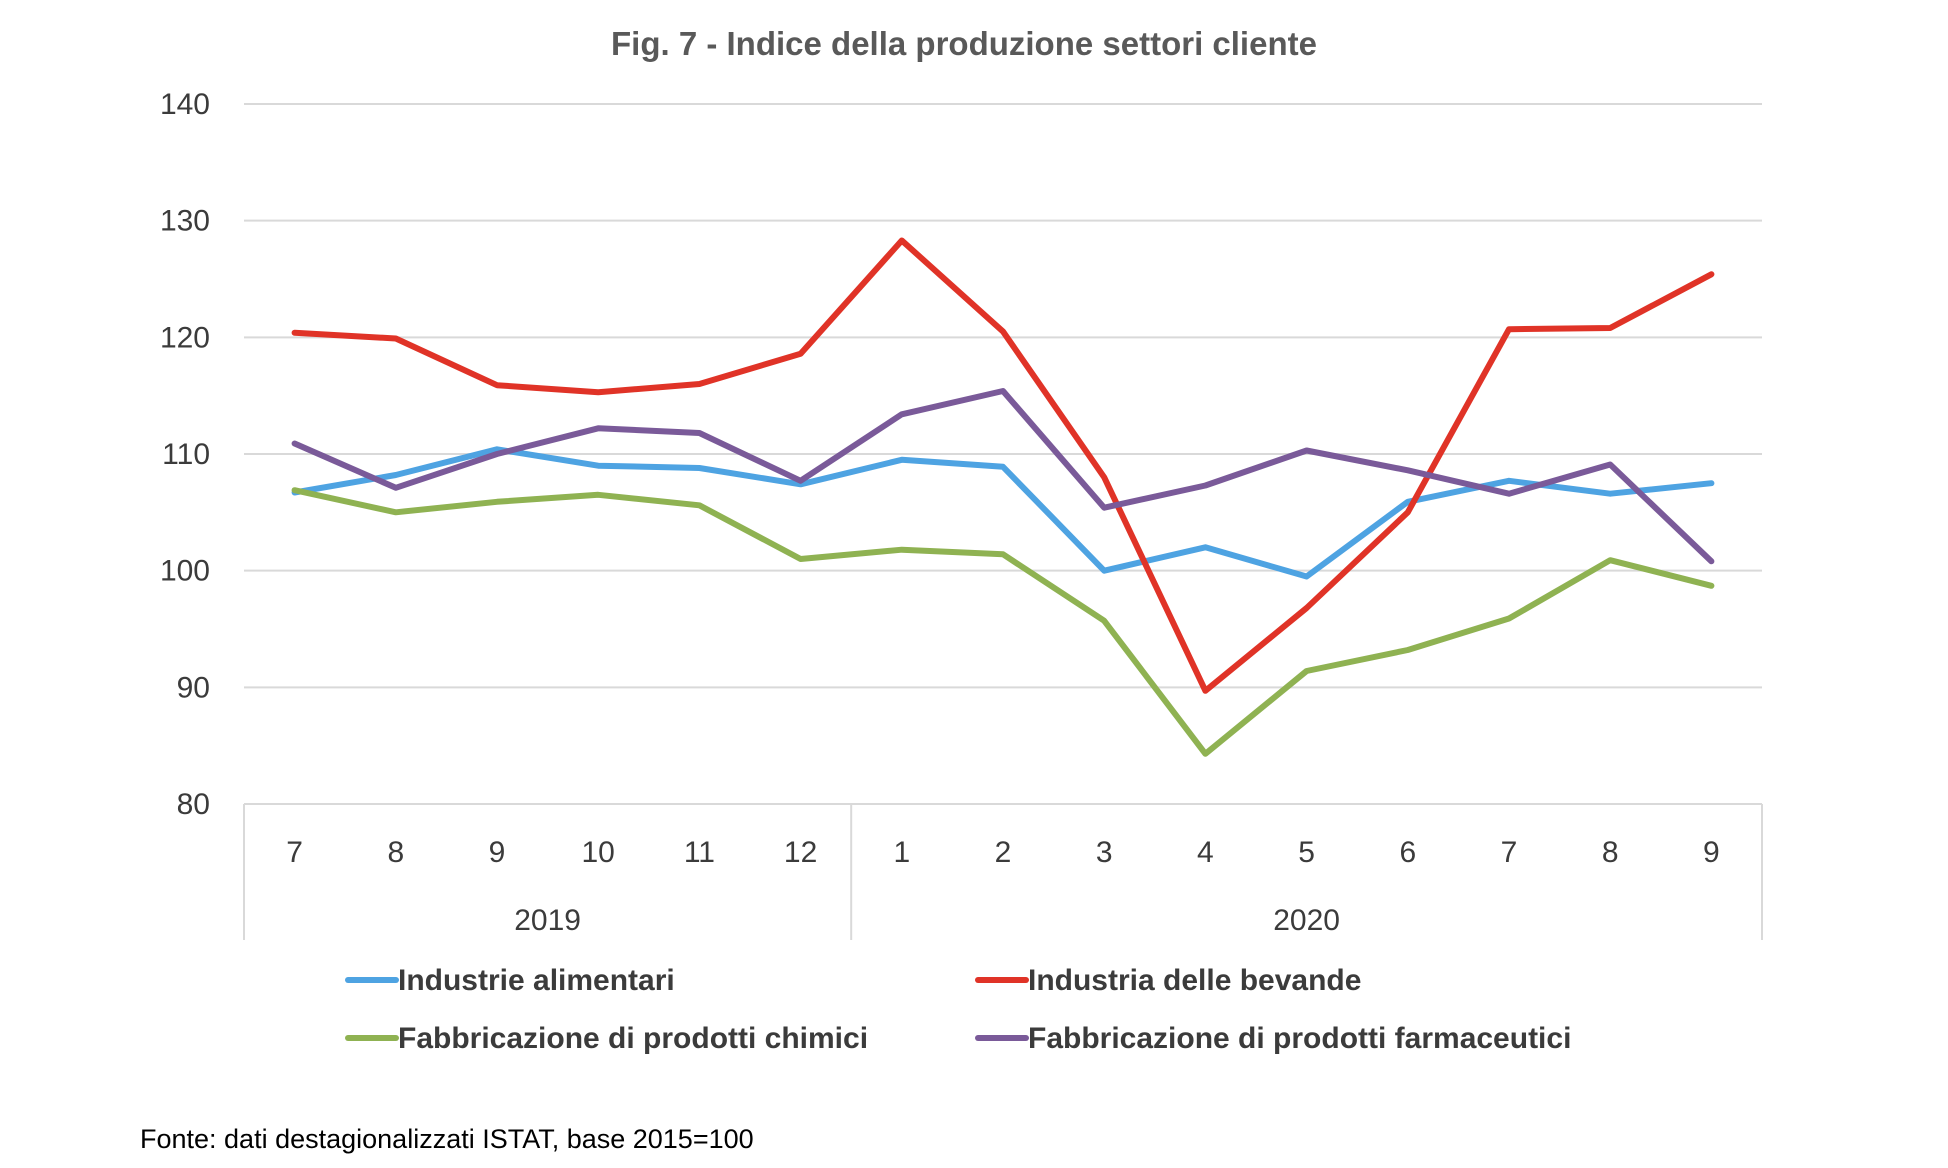  Describe the element at coordinates (1205, 852) in the screenshot. I see `x-tick-label: 4` at that location.